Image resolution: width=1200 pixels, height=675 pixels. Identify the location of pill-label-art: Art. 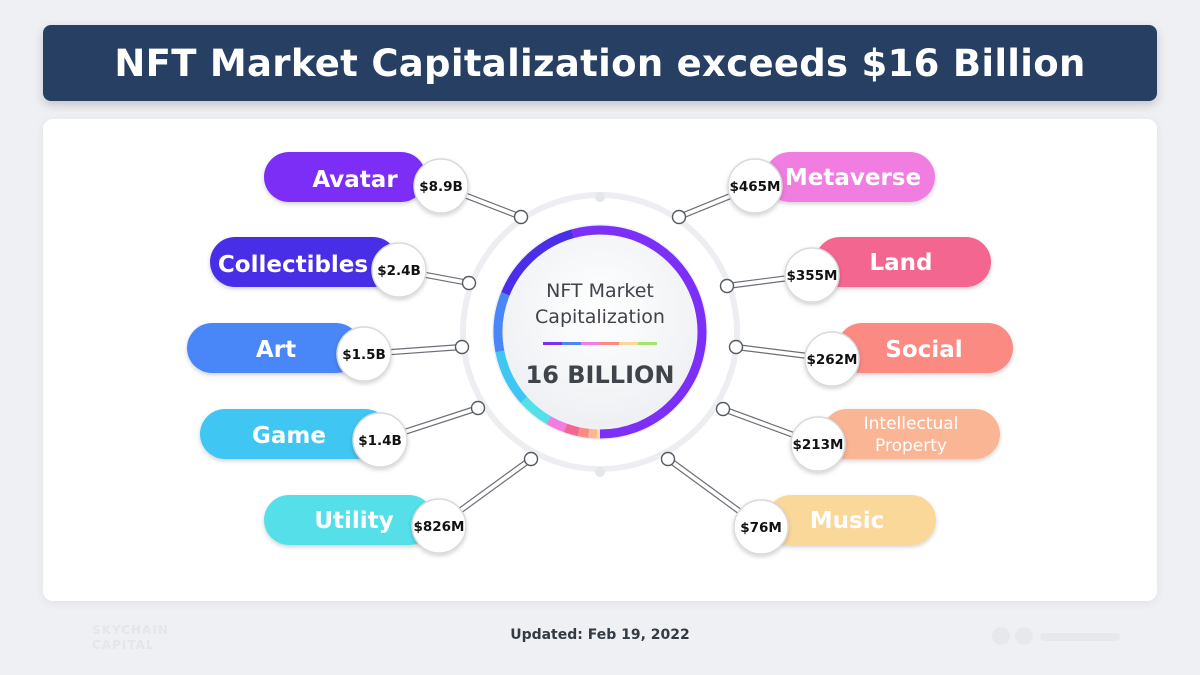
(276, 350).